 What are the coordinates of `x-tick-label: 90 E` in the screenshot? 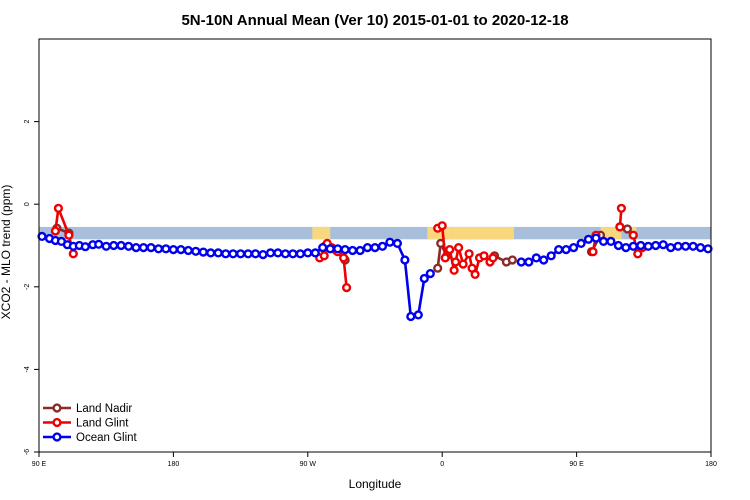 It's located at (576, 464).